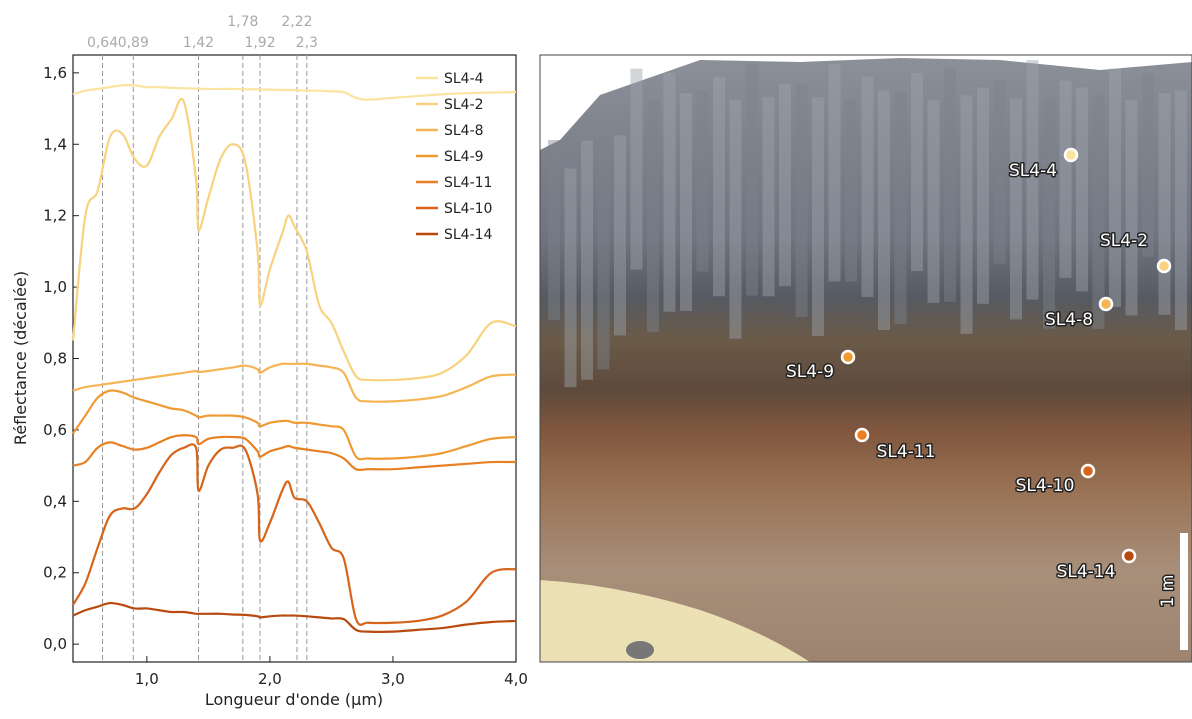  I want to click on x-tick-label: 2,0, so click(270, 679).